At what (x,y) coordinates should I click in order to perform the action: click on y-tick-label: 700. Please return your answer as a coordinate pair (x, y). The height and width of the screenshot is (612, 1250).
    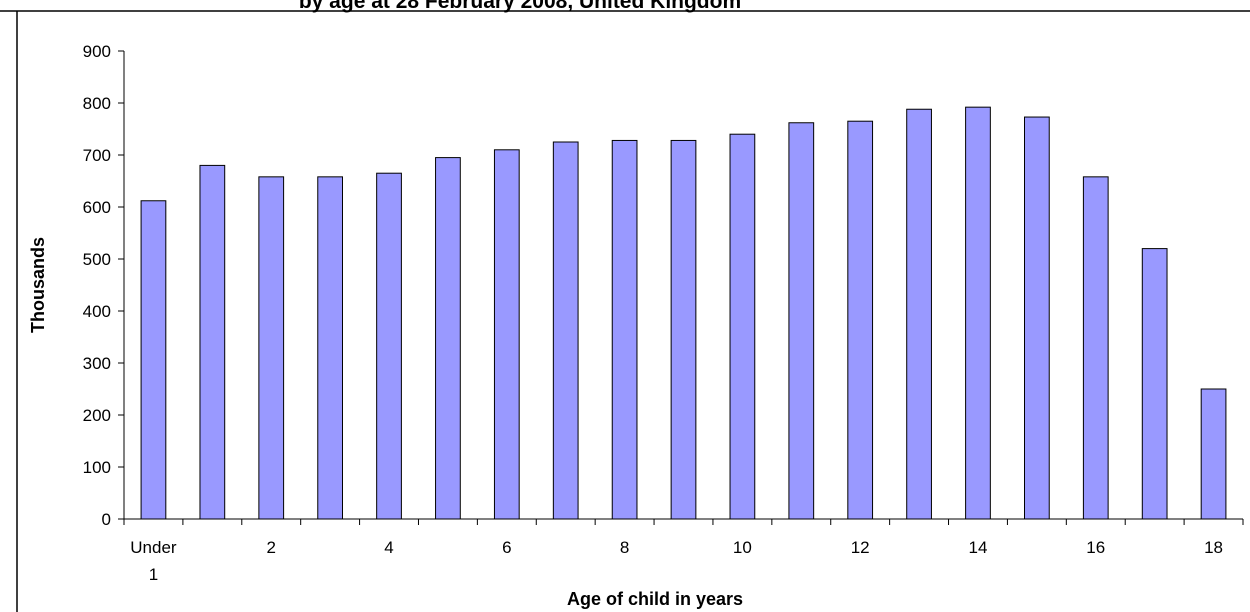
    Looking at the image, I should click on (97, 155).